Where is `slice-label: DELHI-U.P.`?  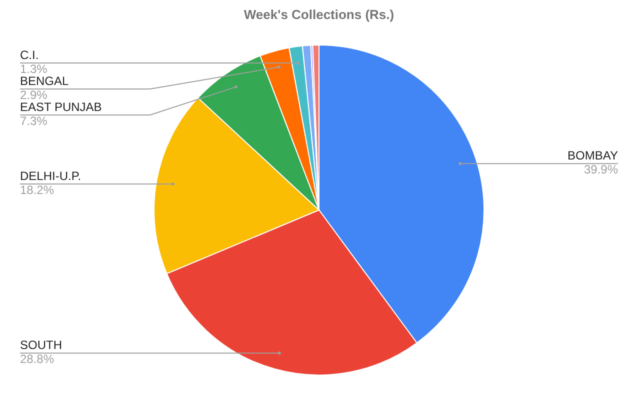 slice-label: DELHI-U.P. is located at coordinates (51, 176).